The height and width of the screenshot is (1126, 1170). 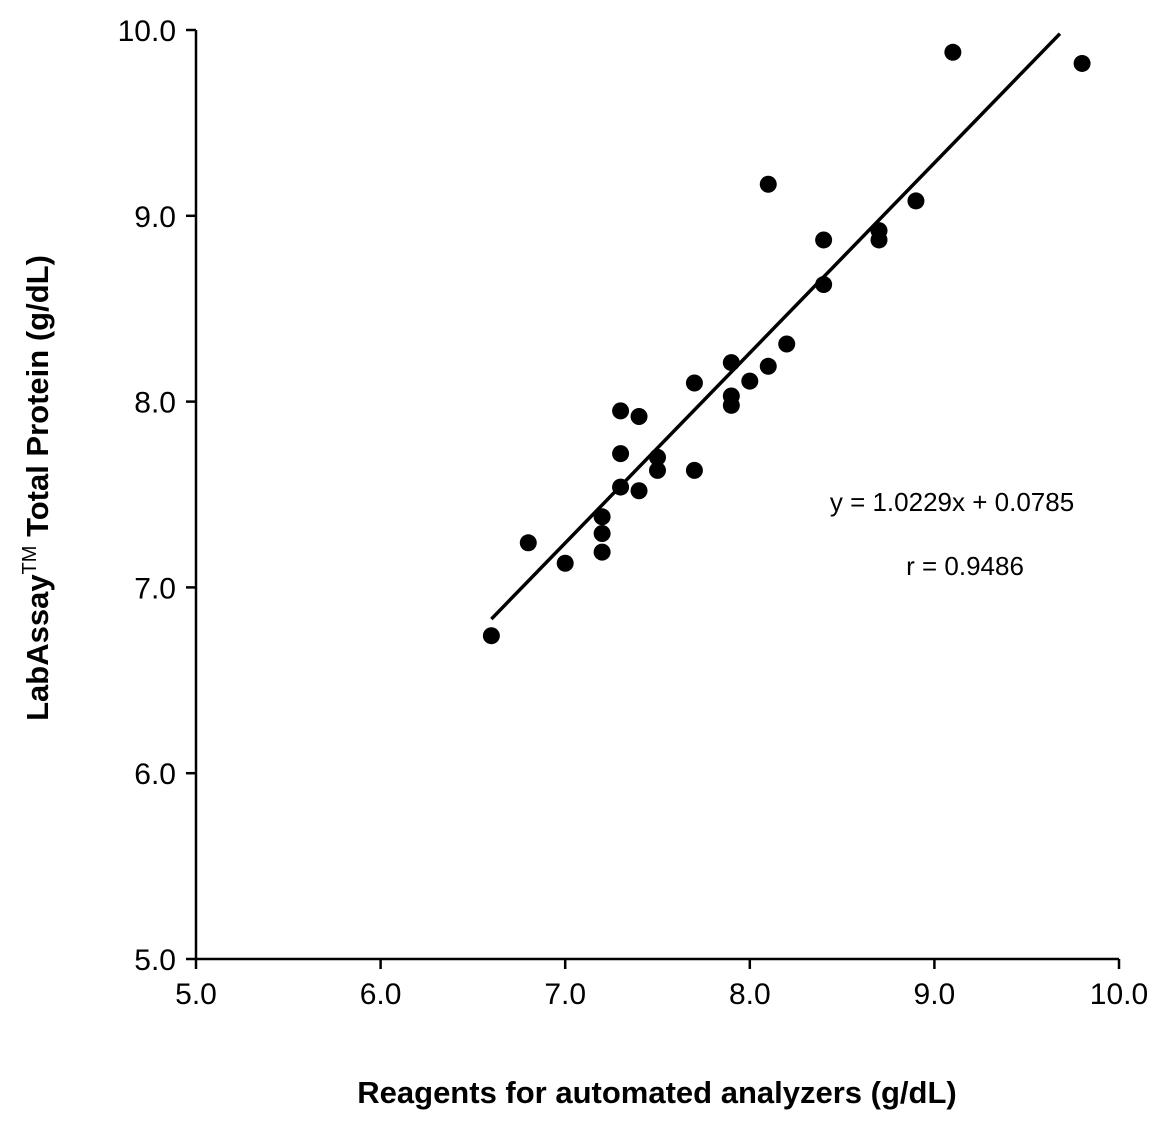 I want to click on y-axis-ticks: 5.0 6.0 7.0 8.0 9.0 10.0, so click(x=157, y=496).